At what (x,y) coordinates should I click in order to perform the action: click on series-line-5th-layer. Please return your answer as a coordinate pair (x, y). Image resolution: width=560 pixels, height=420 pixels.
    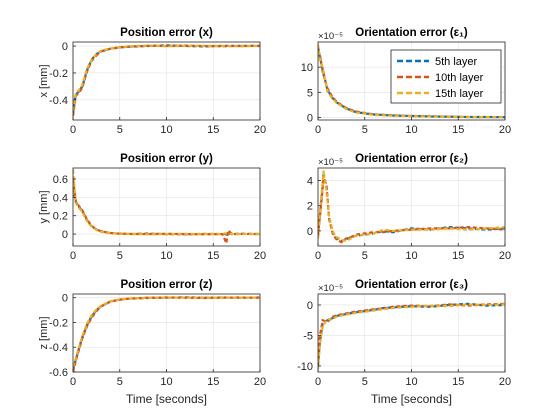
    Looking at the image, I should click on (411, 334).